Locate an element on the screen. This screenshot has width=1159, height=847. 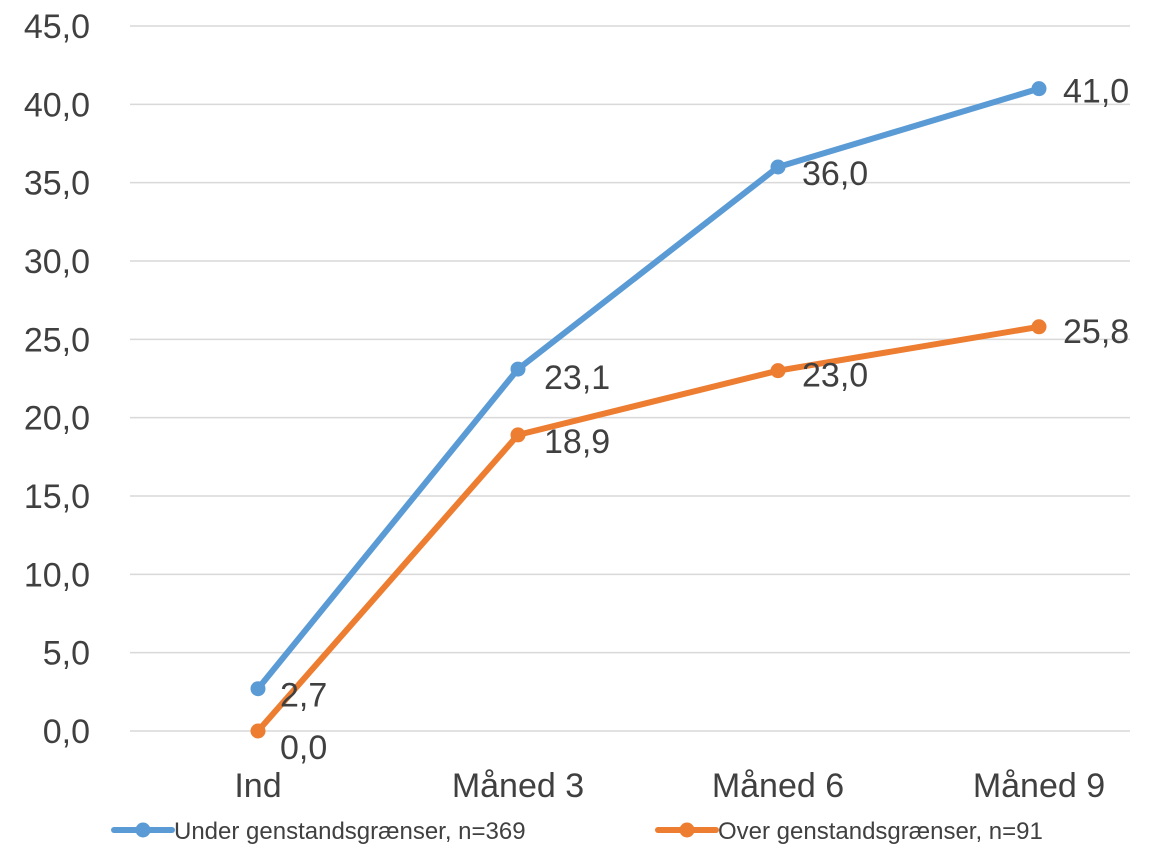
x-tick-label: Ind is located at coordinates (257, 786).